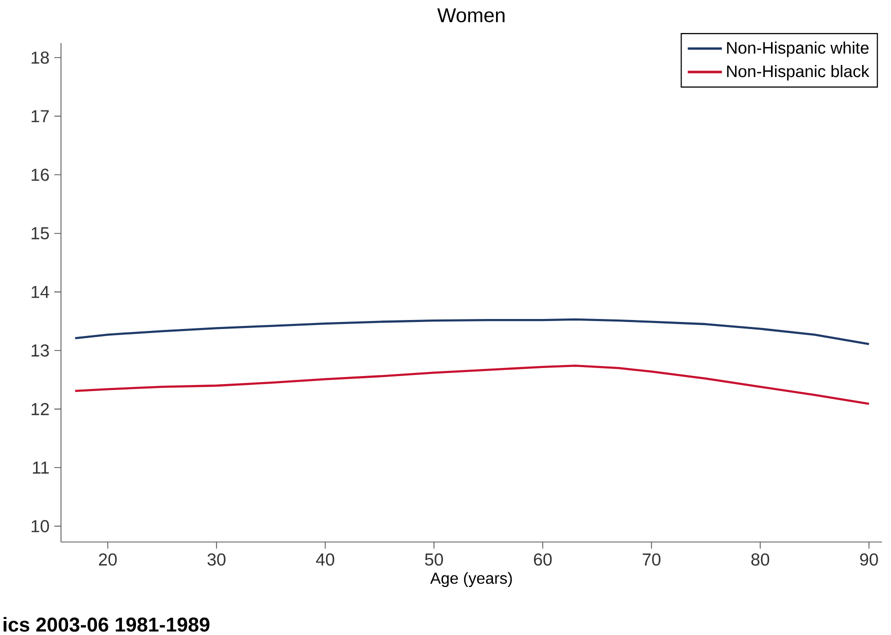  Describe the element at coordinates (41, 292) in the screenshot. I see `y-tick-label: 14` at that location.